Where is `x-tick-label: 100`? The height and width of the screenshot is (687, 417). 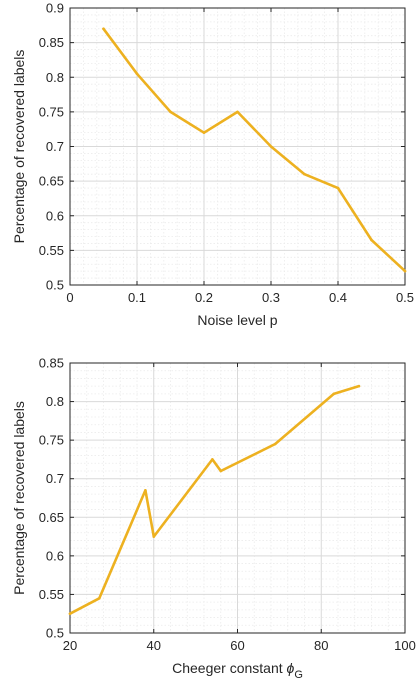
x-tick-label: 100 is located at coordinates (405, 645).